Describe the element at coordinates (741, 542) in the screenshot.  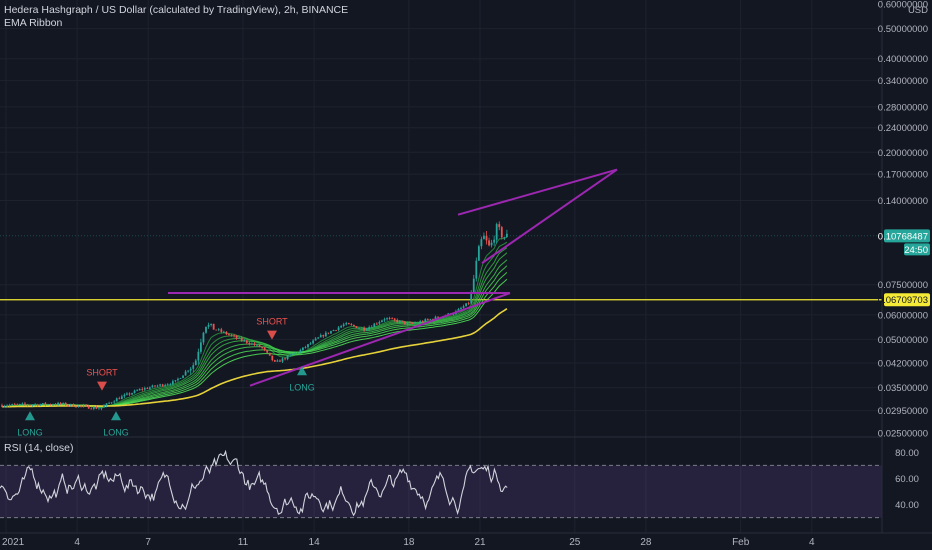
I see `time-tick-label: Feb` at that location.